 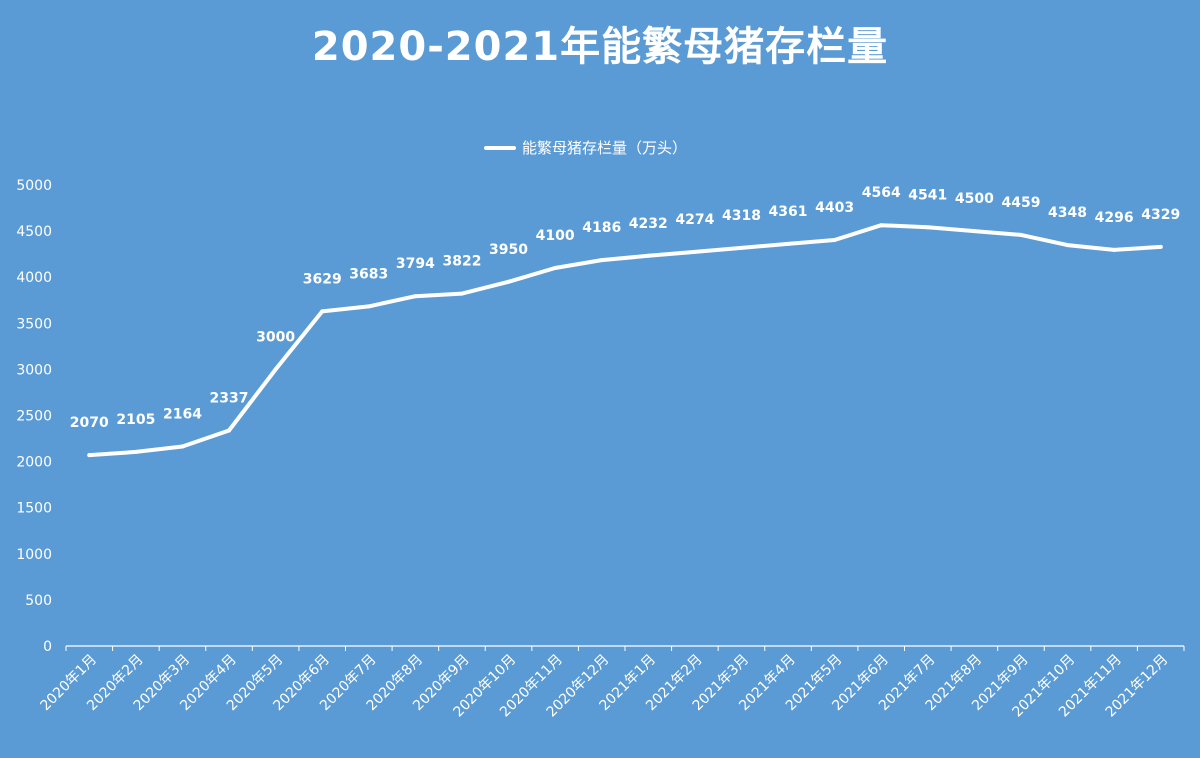 I want to click on data-label: 3794, so click(x=415, y=264).